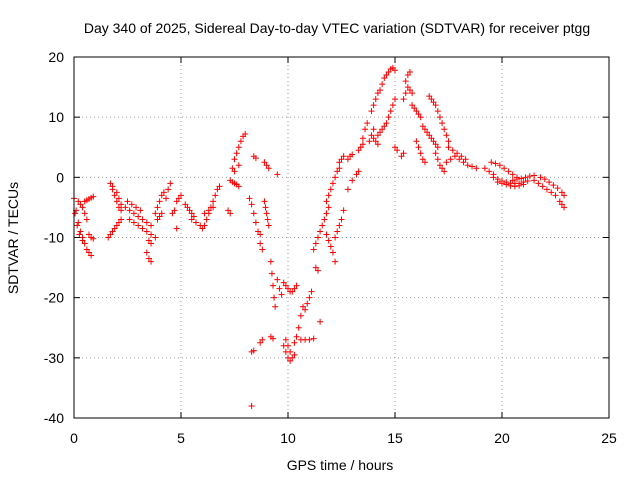  Describe the element at coordinates (54, 298) in the screenshot. I see `y-tick-label: -20` at that location.